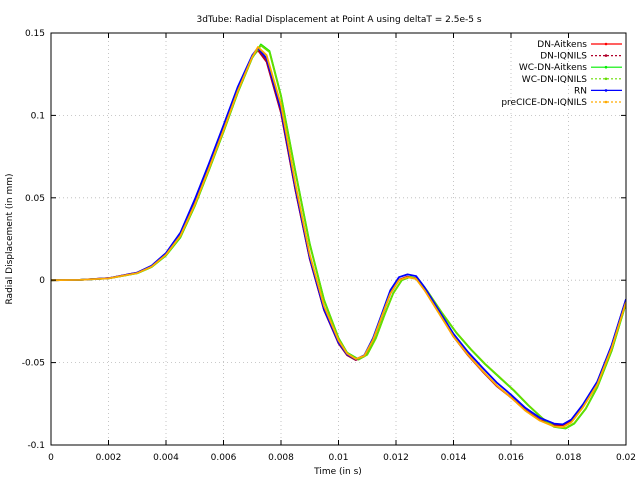 Image resolution: width=640 pixels, height=480 pixels. What do you see at coordinates (166, 458) in the screenshot?
I see `x-tick-label: 0.004` at bounding box center [166, 458].